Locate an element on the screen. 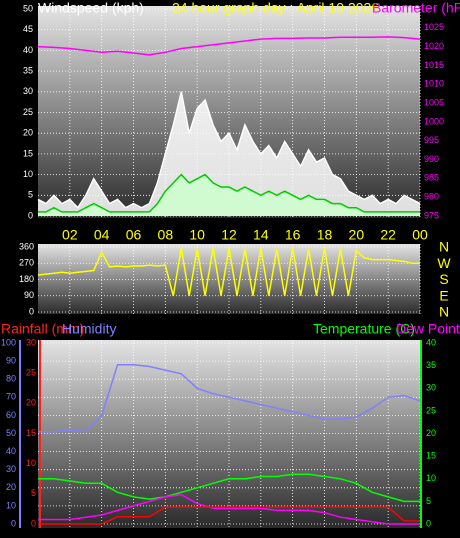 The image size is (460, 538). x-tick-label: 18 is located at coordinates (325, 235).